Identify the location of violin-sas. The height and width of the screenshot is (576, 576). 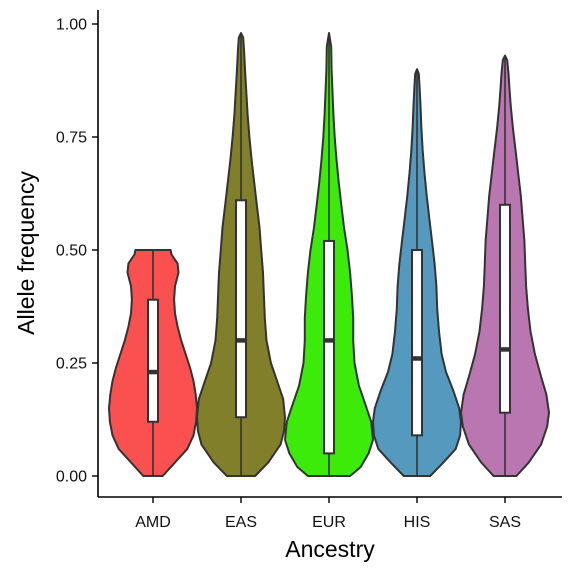
(505, 265).